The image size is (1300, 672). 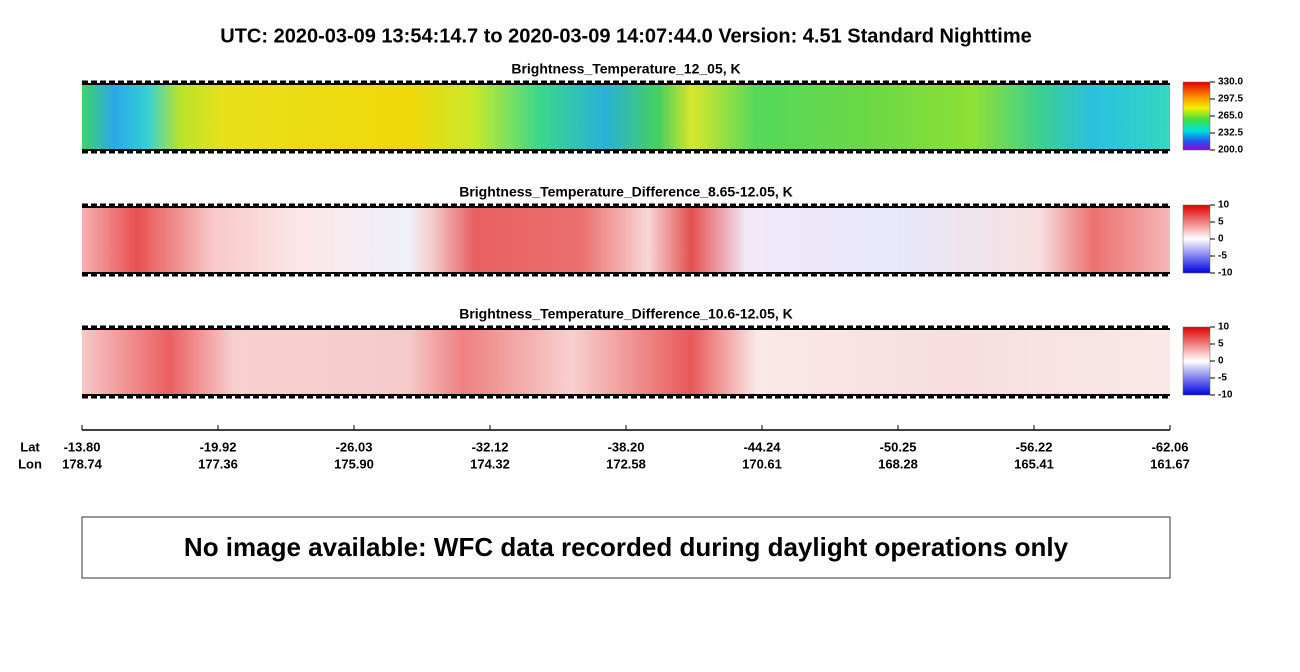 What do you see at coordinates (490, 463) in the screenshot?
I see `lon-tick-label: 174.32` at bounding box center [490, 463].